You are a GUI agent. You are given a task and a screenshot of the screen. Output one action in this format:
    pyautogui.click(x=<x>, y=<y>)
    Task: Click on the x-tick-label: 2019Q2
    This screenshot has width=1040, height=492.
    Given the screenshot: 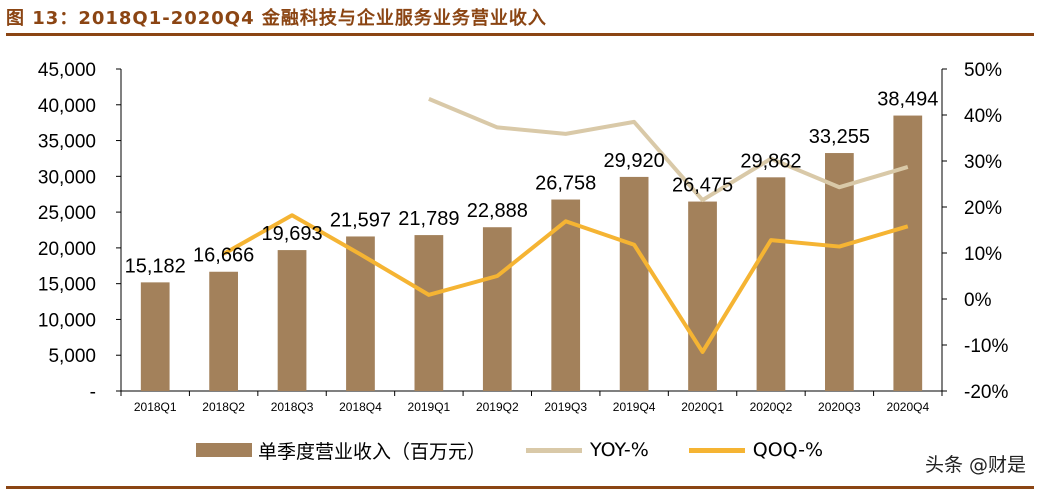 What is the action you would take?
    pyautogui.click(x=497, y=407)
    